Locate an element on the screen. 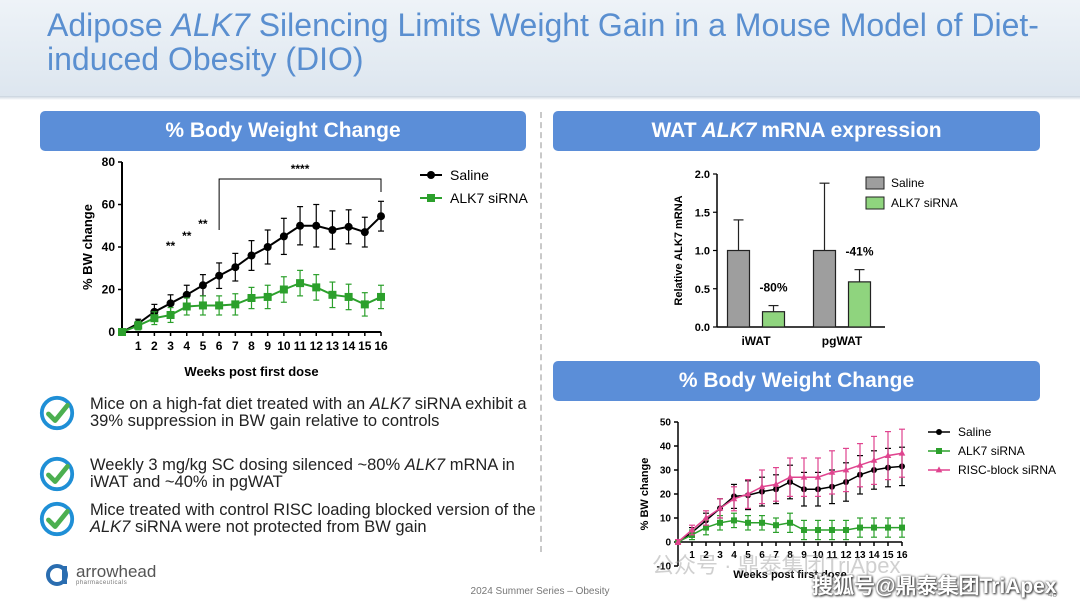 The image size is (1080, 605). bar-percent-label: -41% is located at coordinates (859, 252).